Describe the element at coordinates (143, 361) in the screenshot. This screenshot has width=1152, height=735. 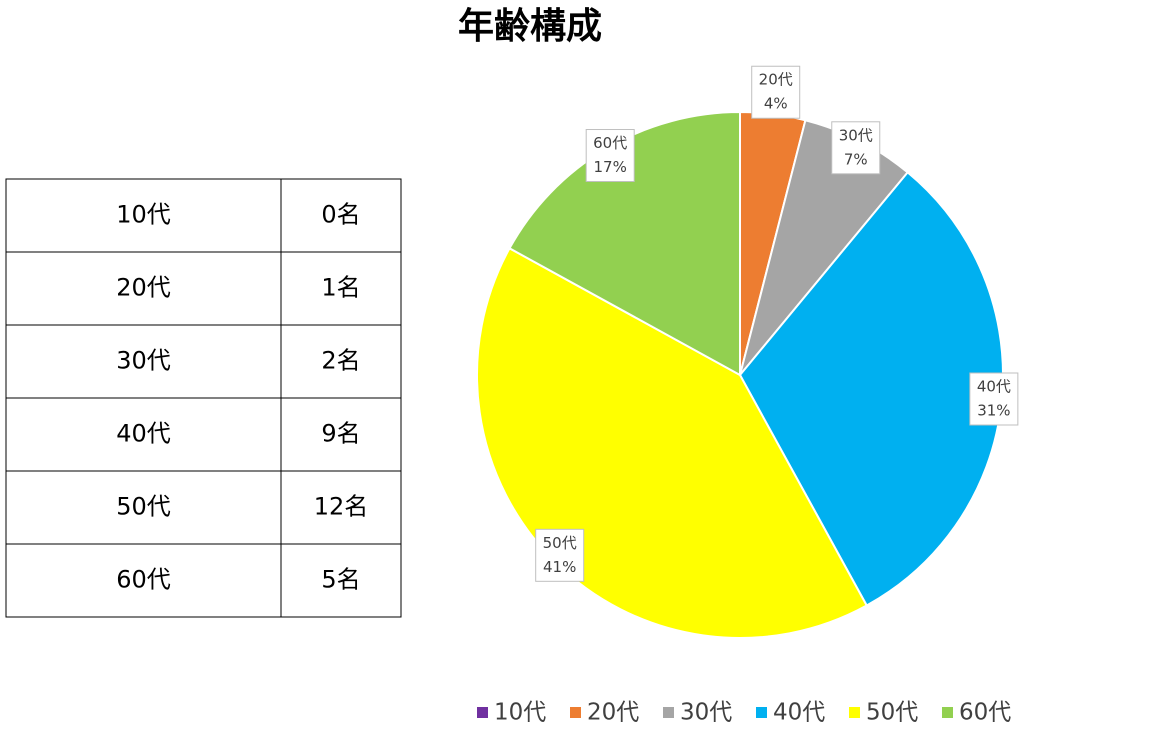
I see `table-text: 30代` at that location.